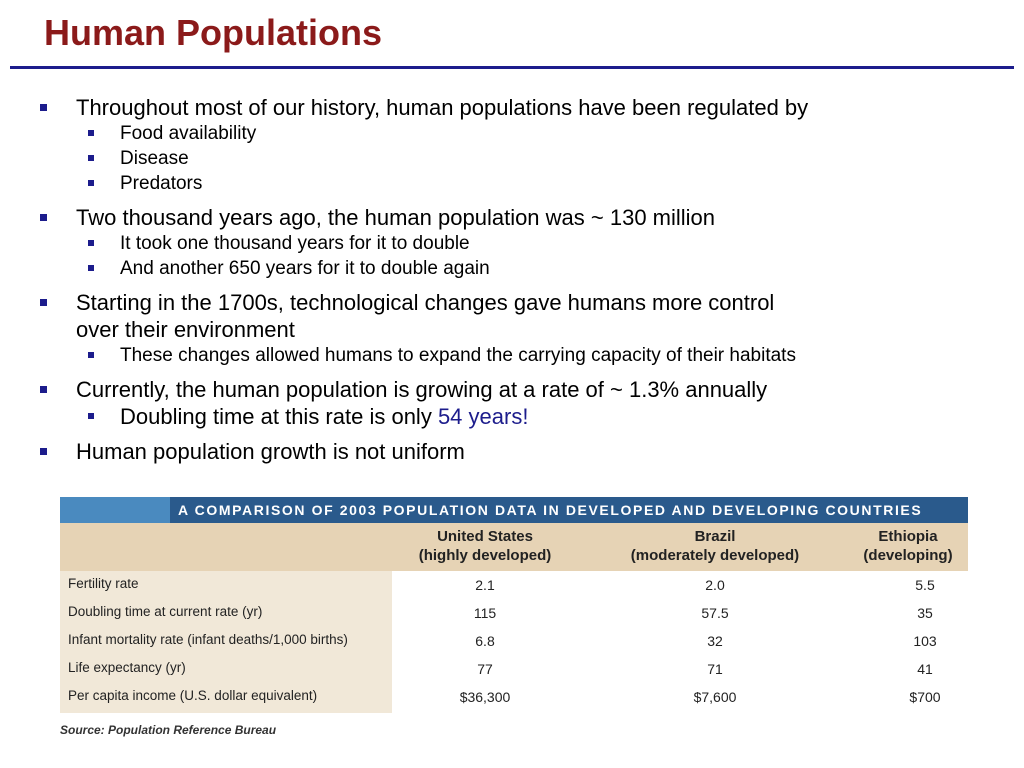 The image size is (1024, 768). Describe the element at coordinates (168, 730) in the screenshot. I see `table-source: Source: Population Reference Bureau` at that location.